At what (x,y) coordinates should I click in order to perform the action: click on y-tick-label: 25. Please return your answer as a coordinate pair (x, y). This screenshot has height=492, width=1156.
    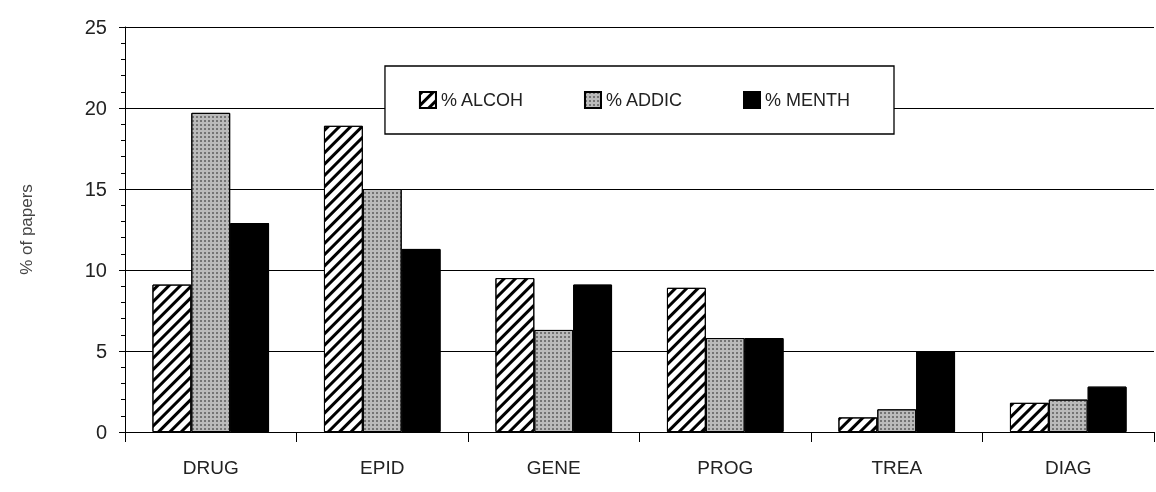
    Looking at the image, I should click on (95, 27).